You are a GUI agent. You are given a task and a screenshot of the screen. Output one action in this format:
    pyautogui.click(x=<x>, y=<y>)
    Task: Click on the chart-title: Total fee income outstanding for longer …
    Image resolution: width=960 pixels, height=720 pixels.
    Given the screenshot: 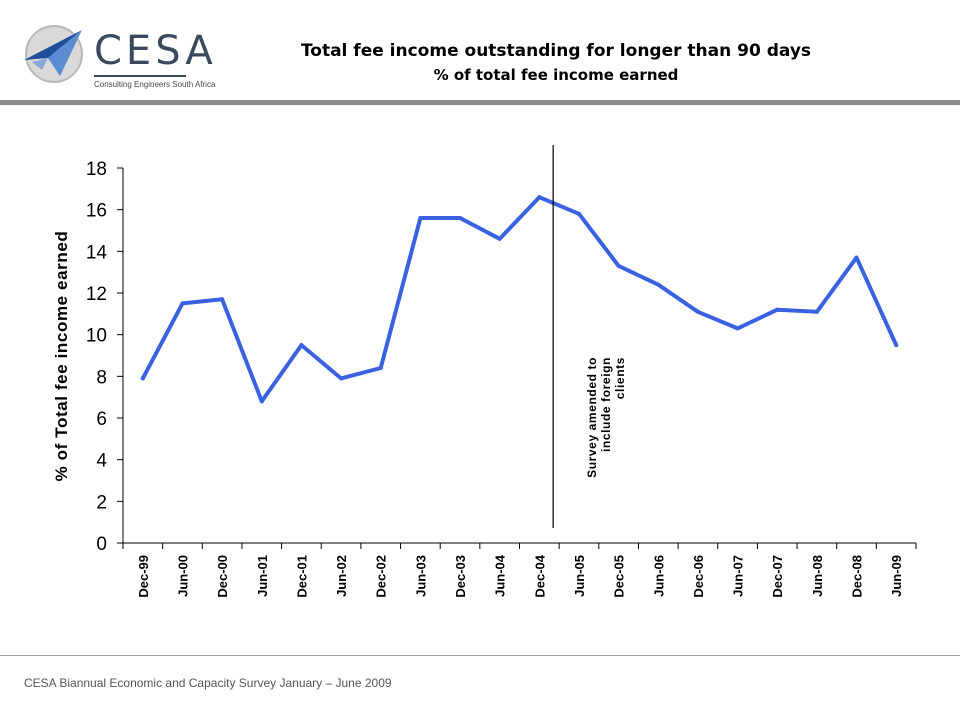 What is the action you would take?
    pyautogui.click(x=556, y=51)
    